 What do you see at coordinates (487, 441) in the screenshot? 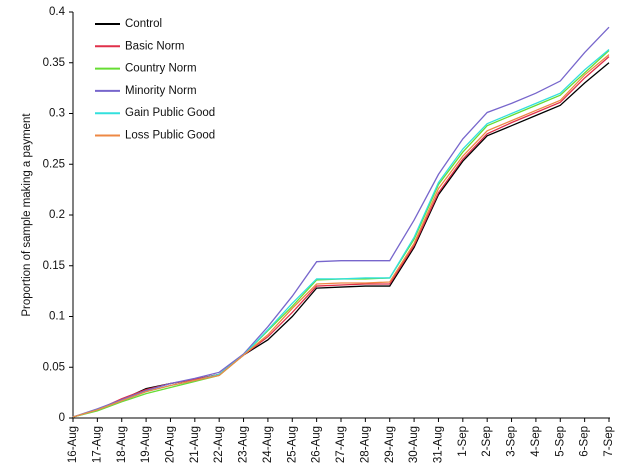
I see `x-tick-label: 2-Sep` at bounding box center [487, 441].